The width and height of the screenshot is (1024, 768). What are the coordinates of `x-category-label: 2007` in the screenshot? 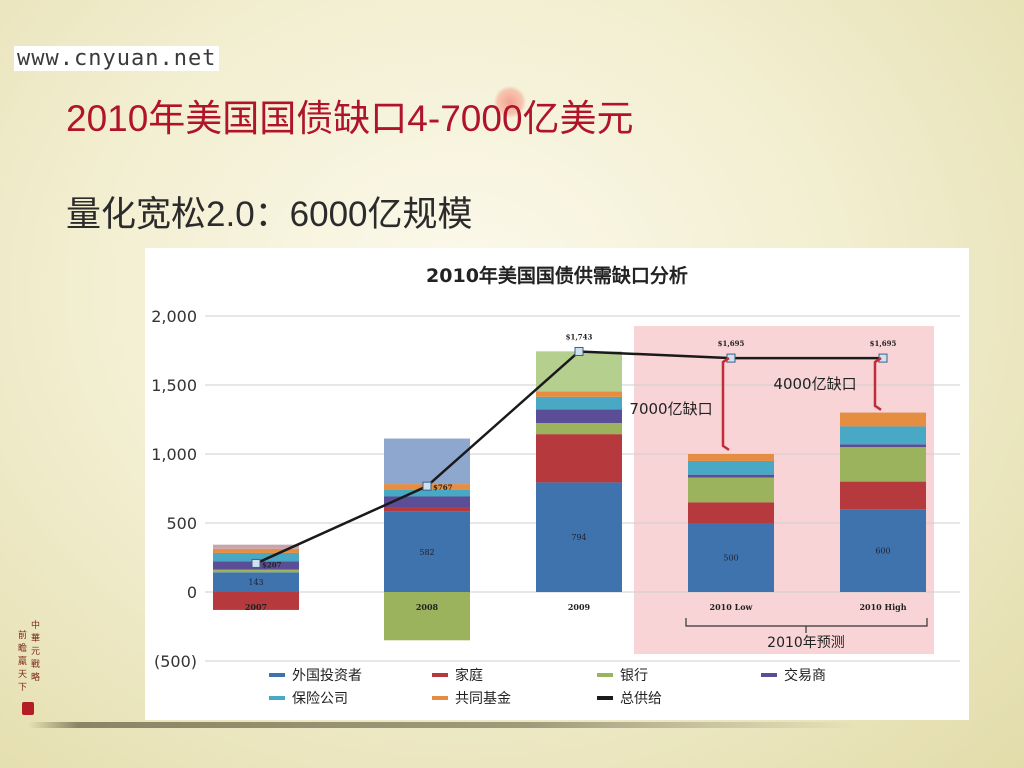 It's located at (256, 607).